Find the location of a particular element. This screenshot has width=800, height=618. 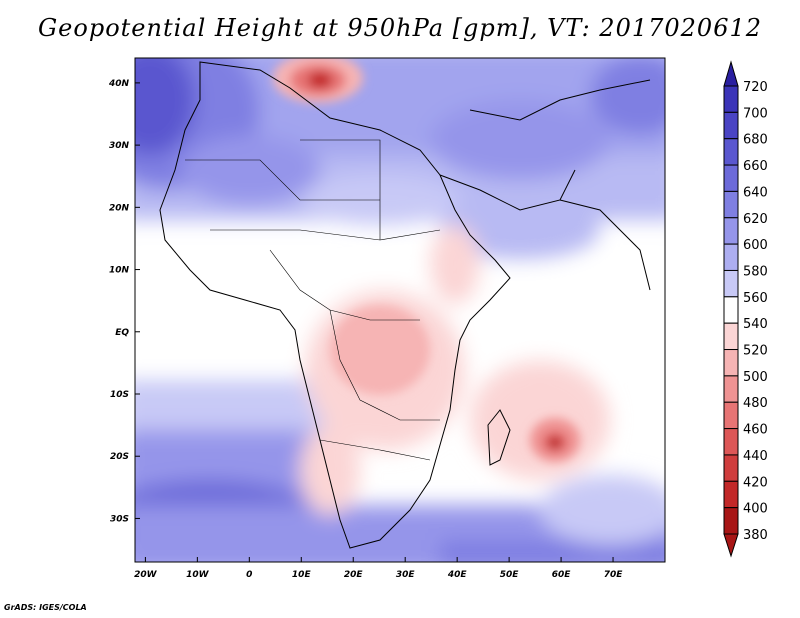

colorbar-label: 680 is located at coordinates (755, 140).